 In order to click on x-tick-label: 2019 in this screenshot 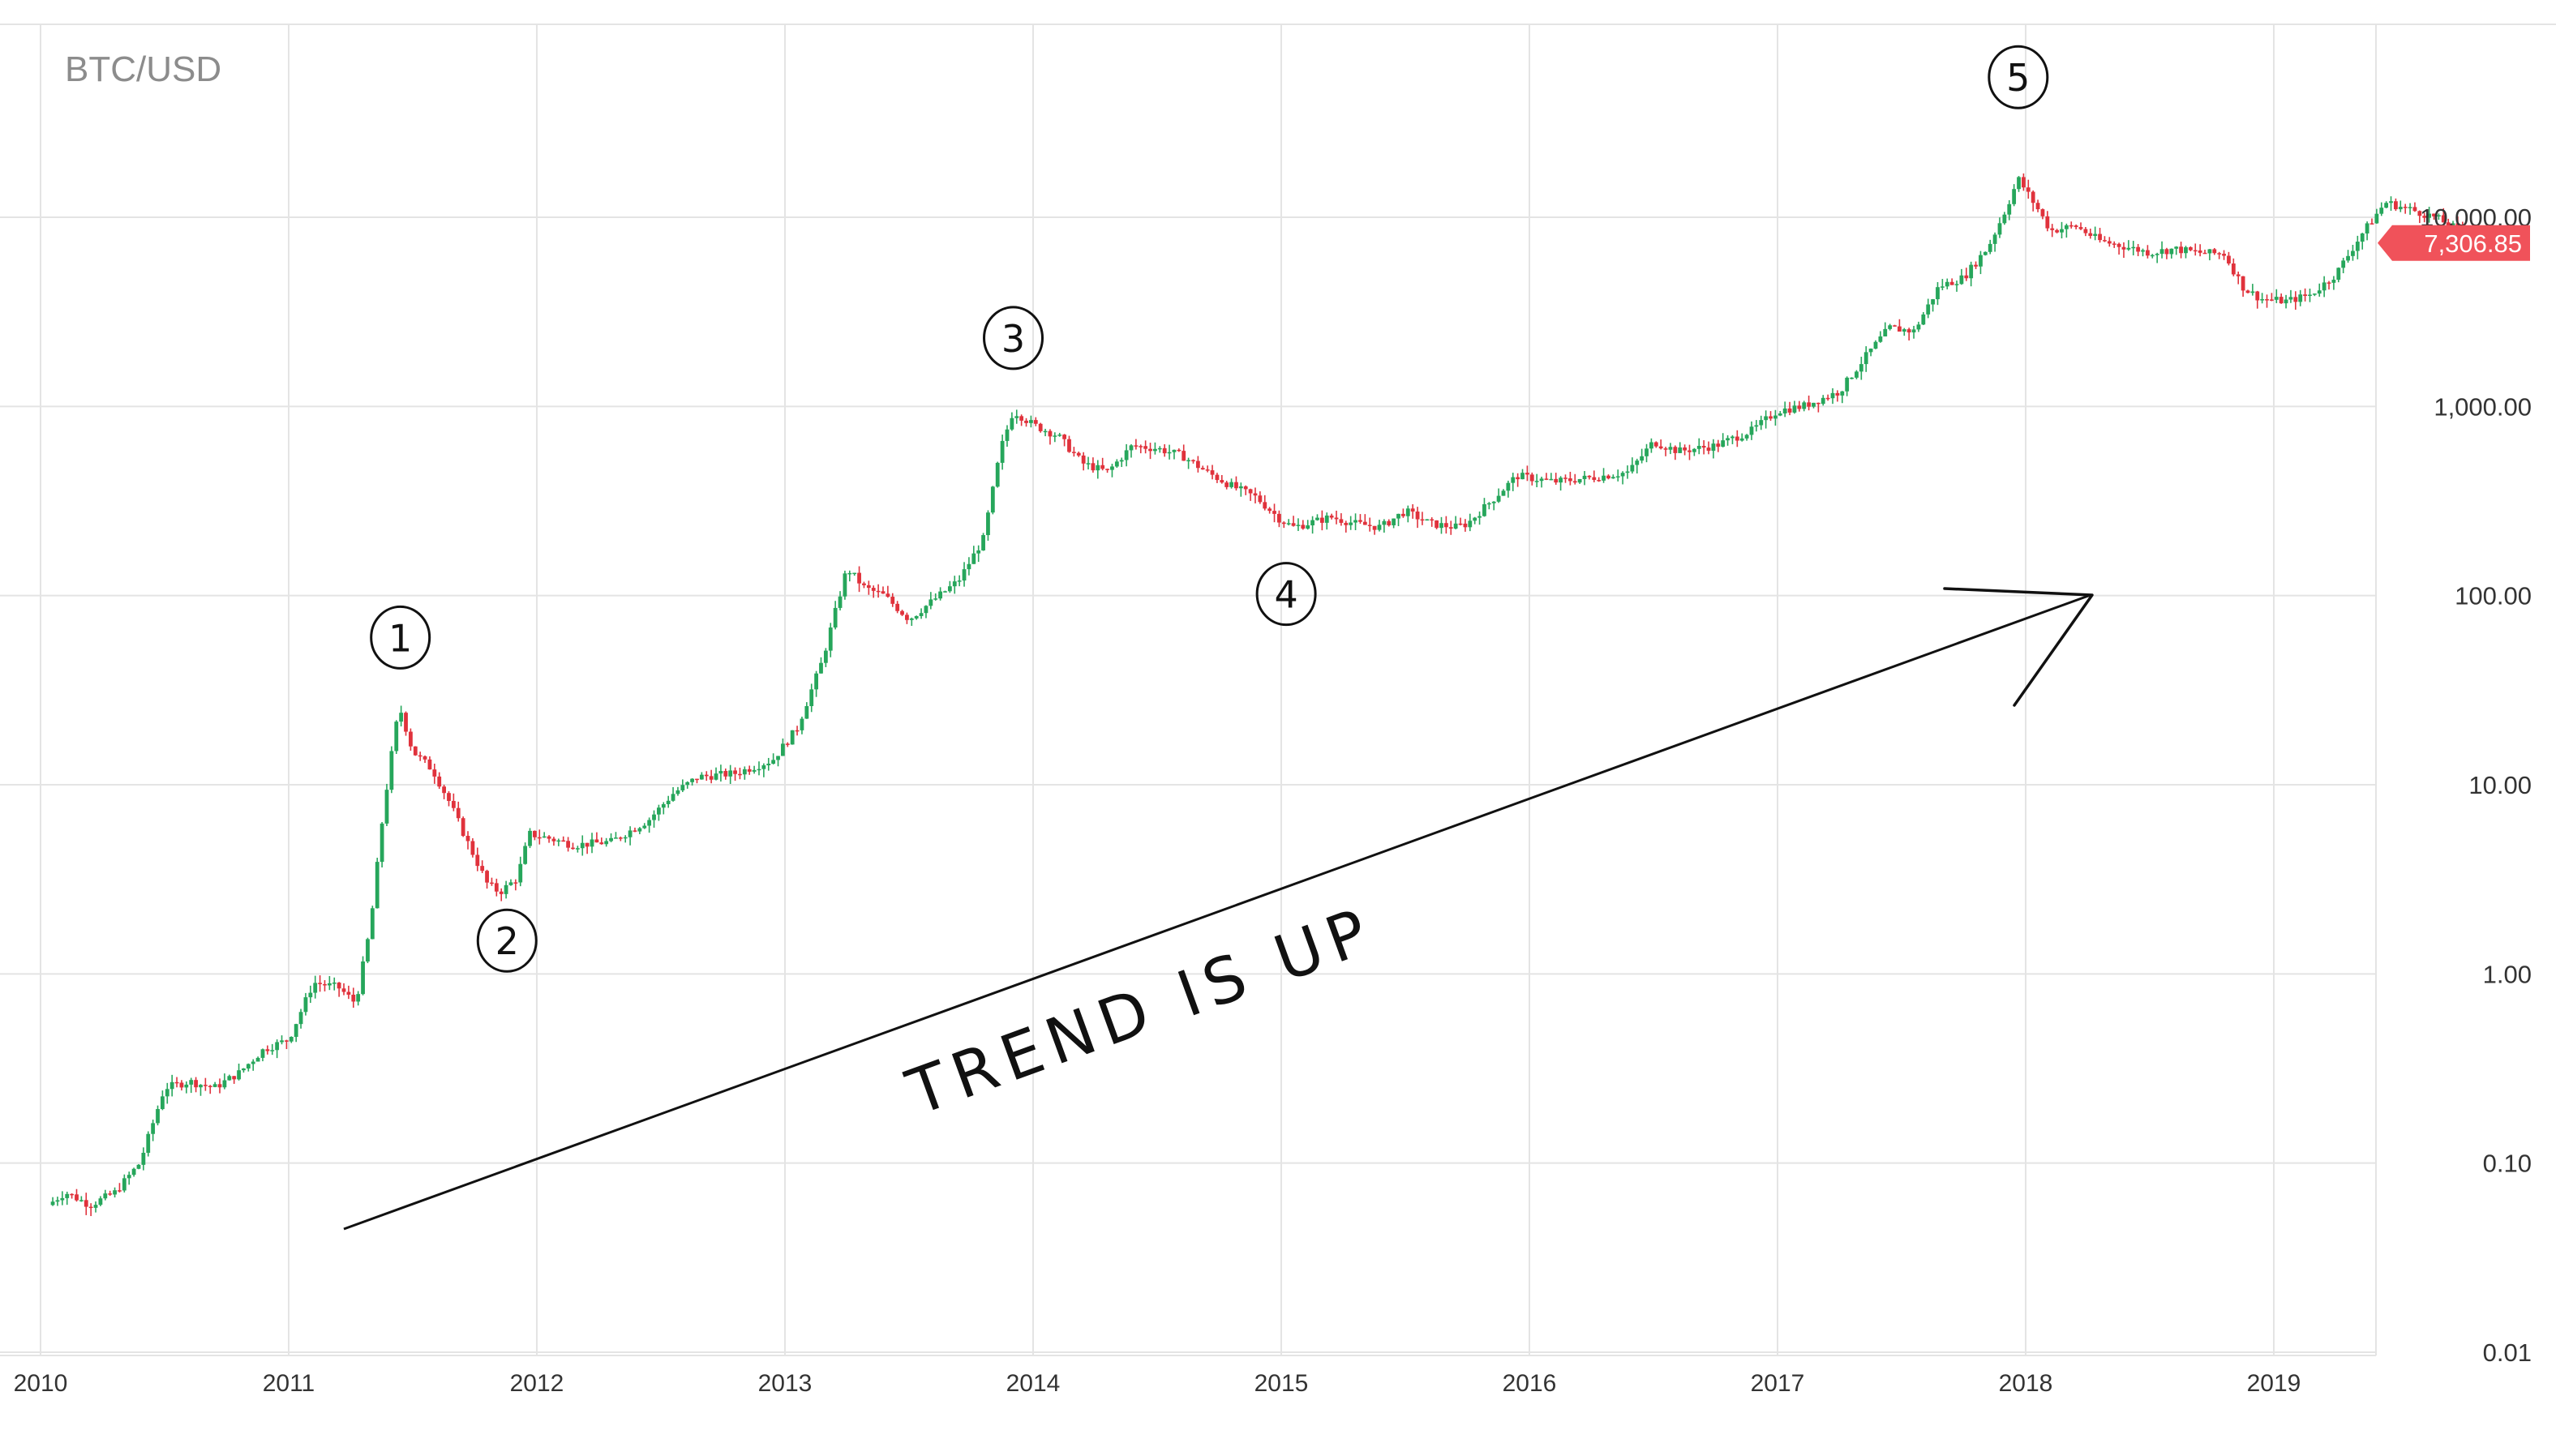, I will do `click(2274, 1384)`.